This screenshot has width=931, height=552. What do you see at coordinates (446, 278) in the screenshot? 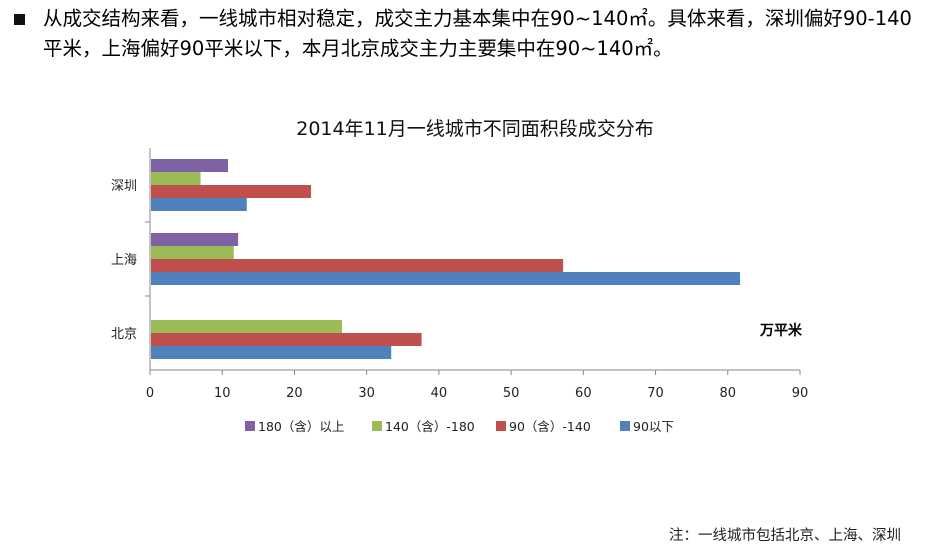
I see `bar-上海-3` at bounding box center [446, 278].